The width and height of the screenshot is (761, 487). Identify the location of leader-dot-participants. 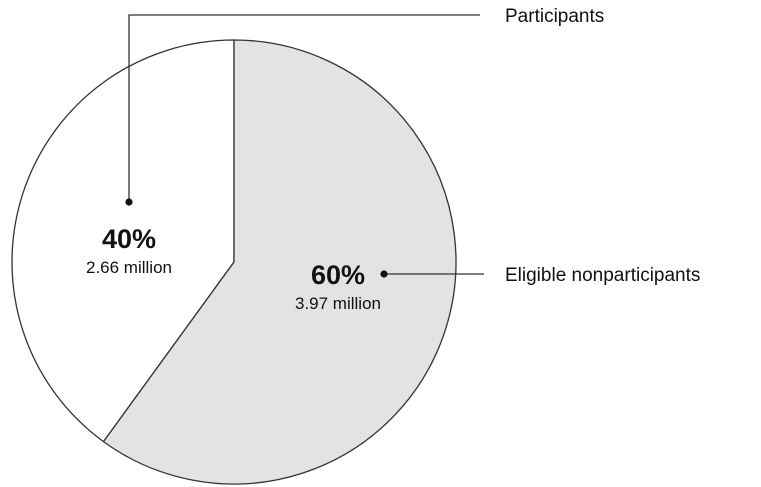
(129, 202).